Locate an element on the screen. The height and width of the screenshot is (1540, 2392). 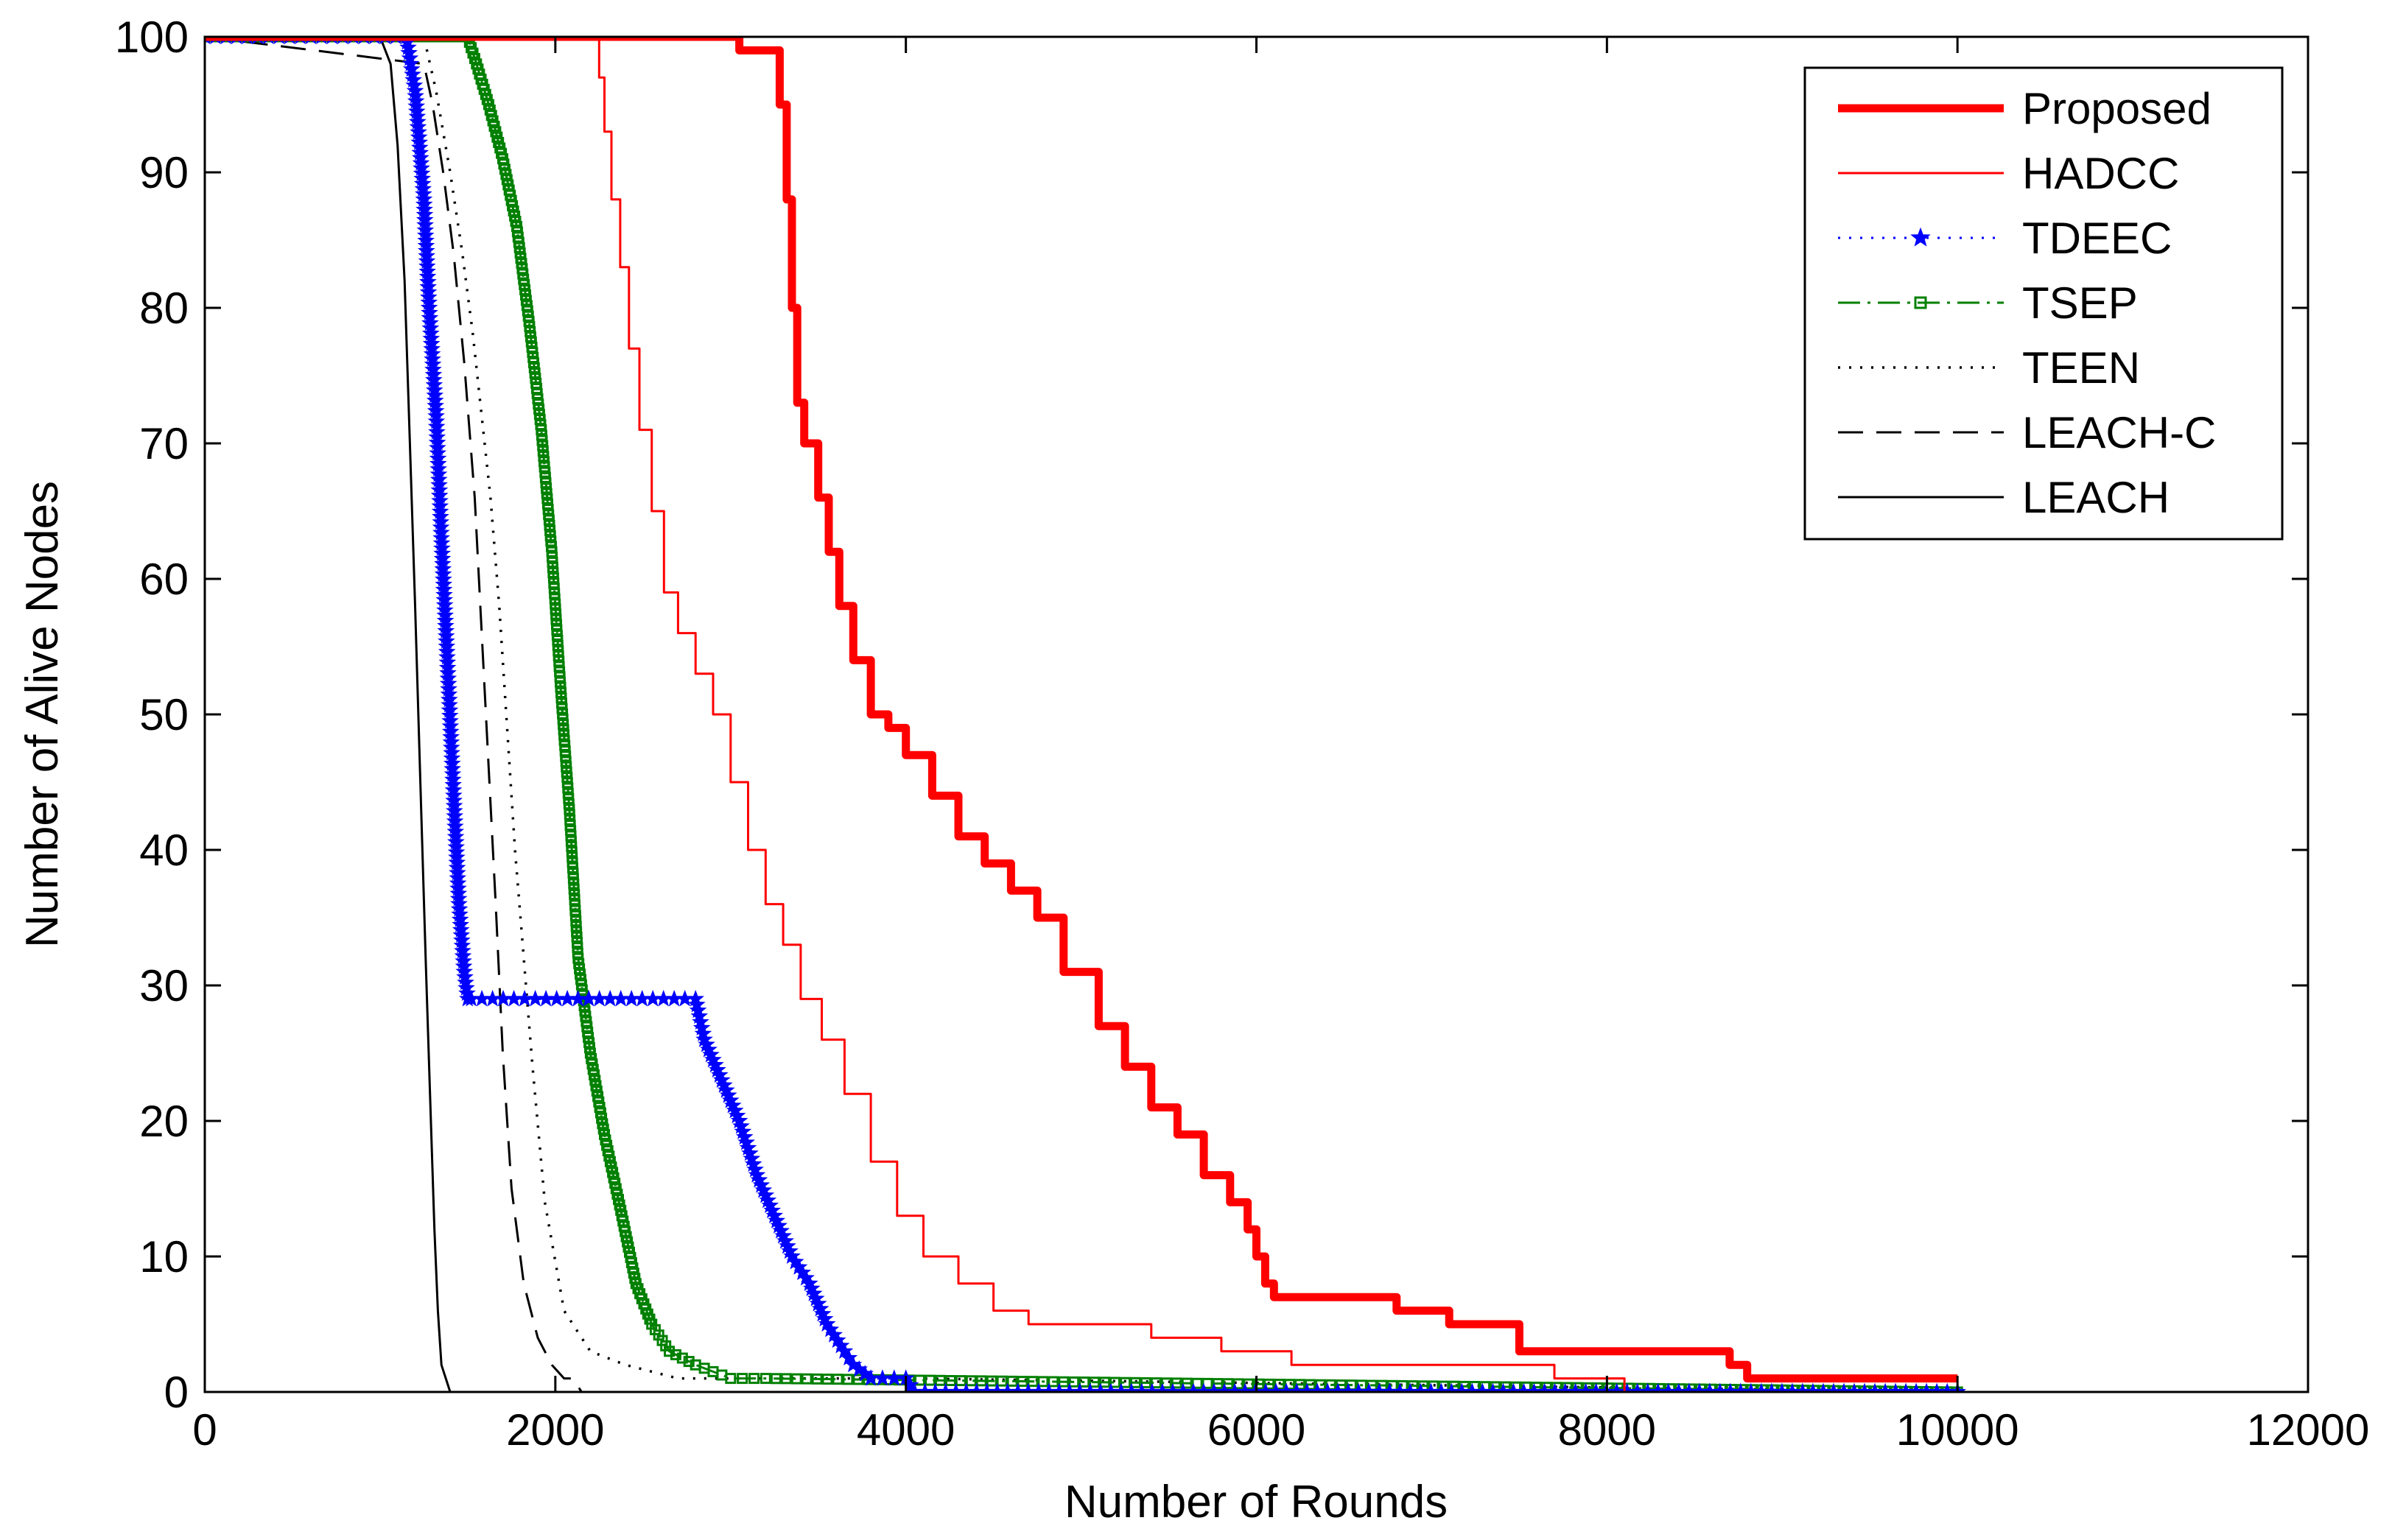
legend-entry-hadcc: HADCC is located at coordinates (2008, 173).